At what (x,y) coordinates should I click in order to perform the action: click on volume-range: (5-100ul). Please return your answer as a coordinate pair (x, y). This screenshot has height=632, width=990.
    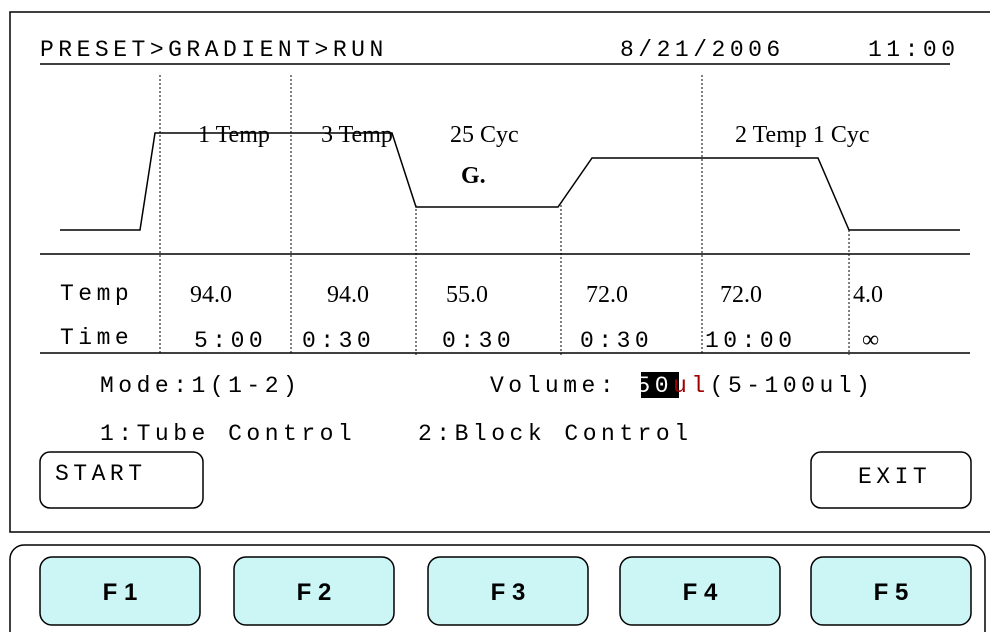
    Looking at the image, I should click on (792, 386).